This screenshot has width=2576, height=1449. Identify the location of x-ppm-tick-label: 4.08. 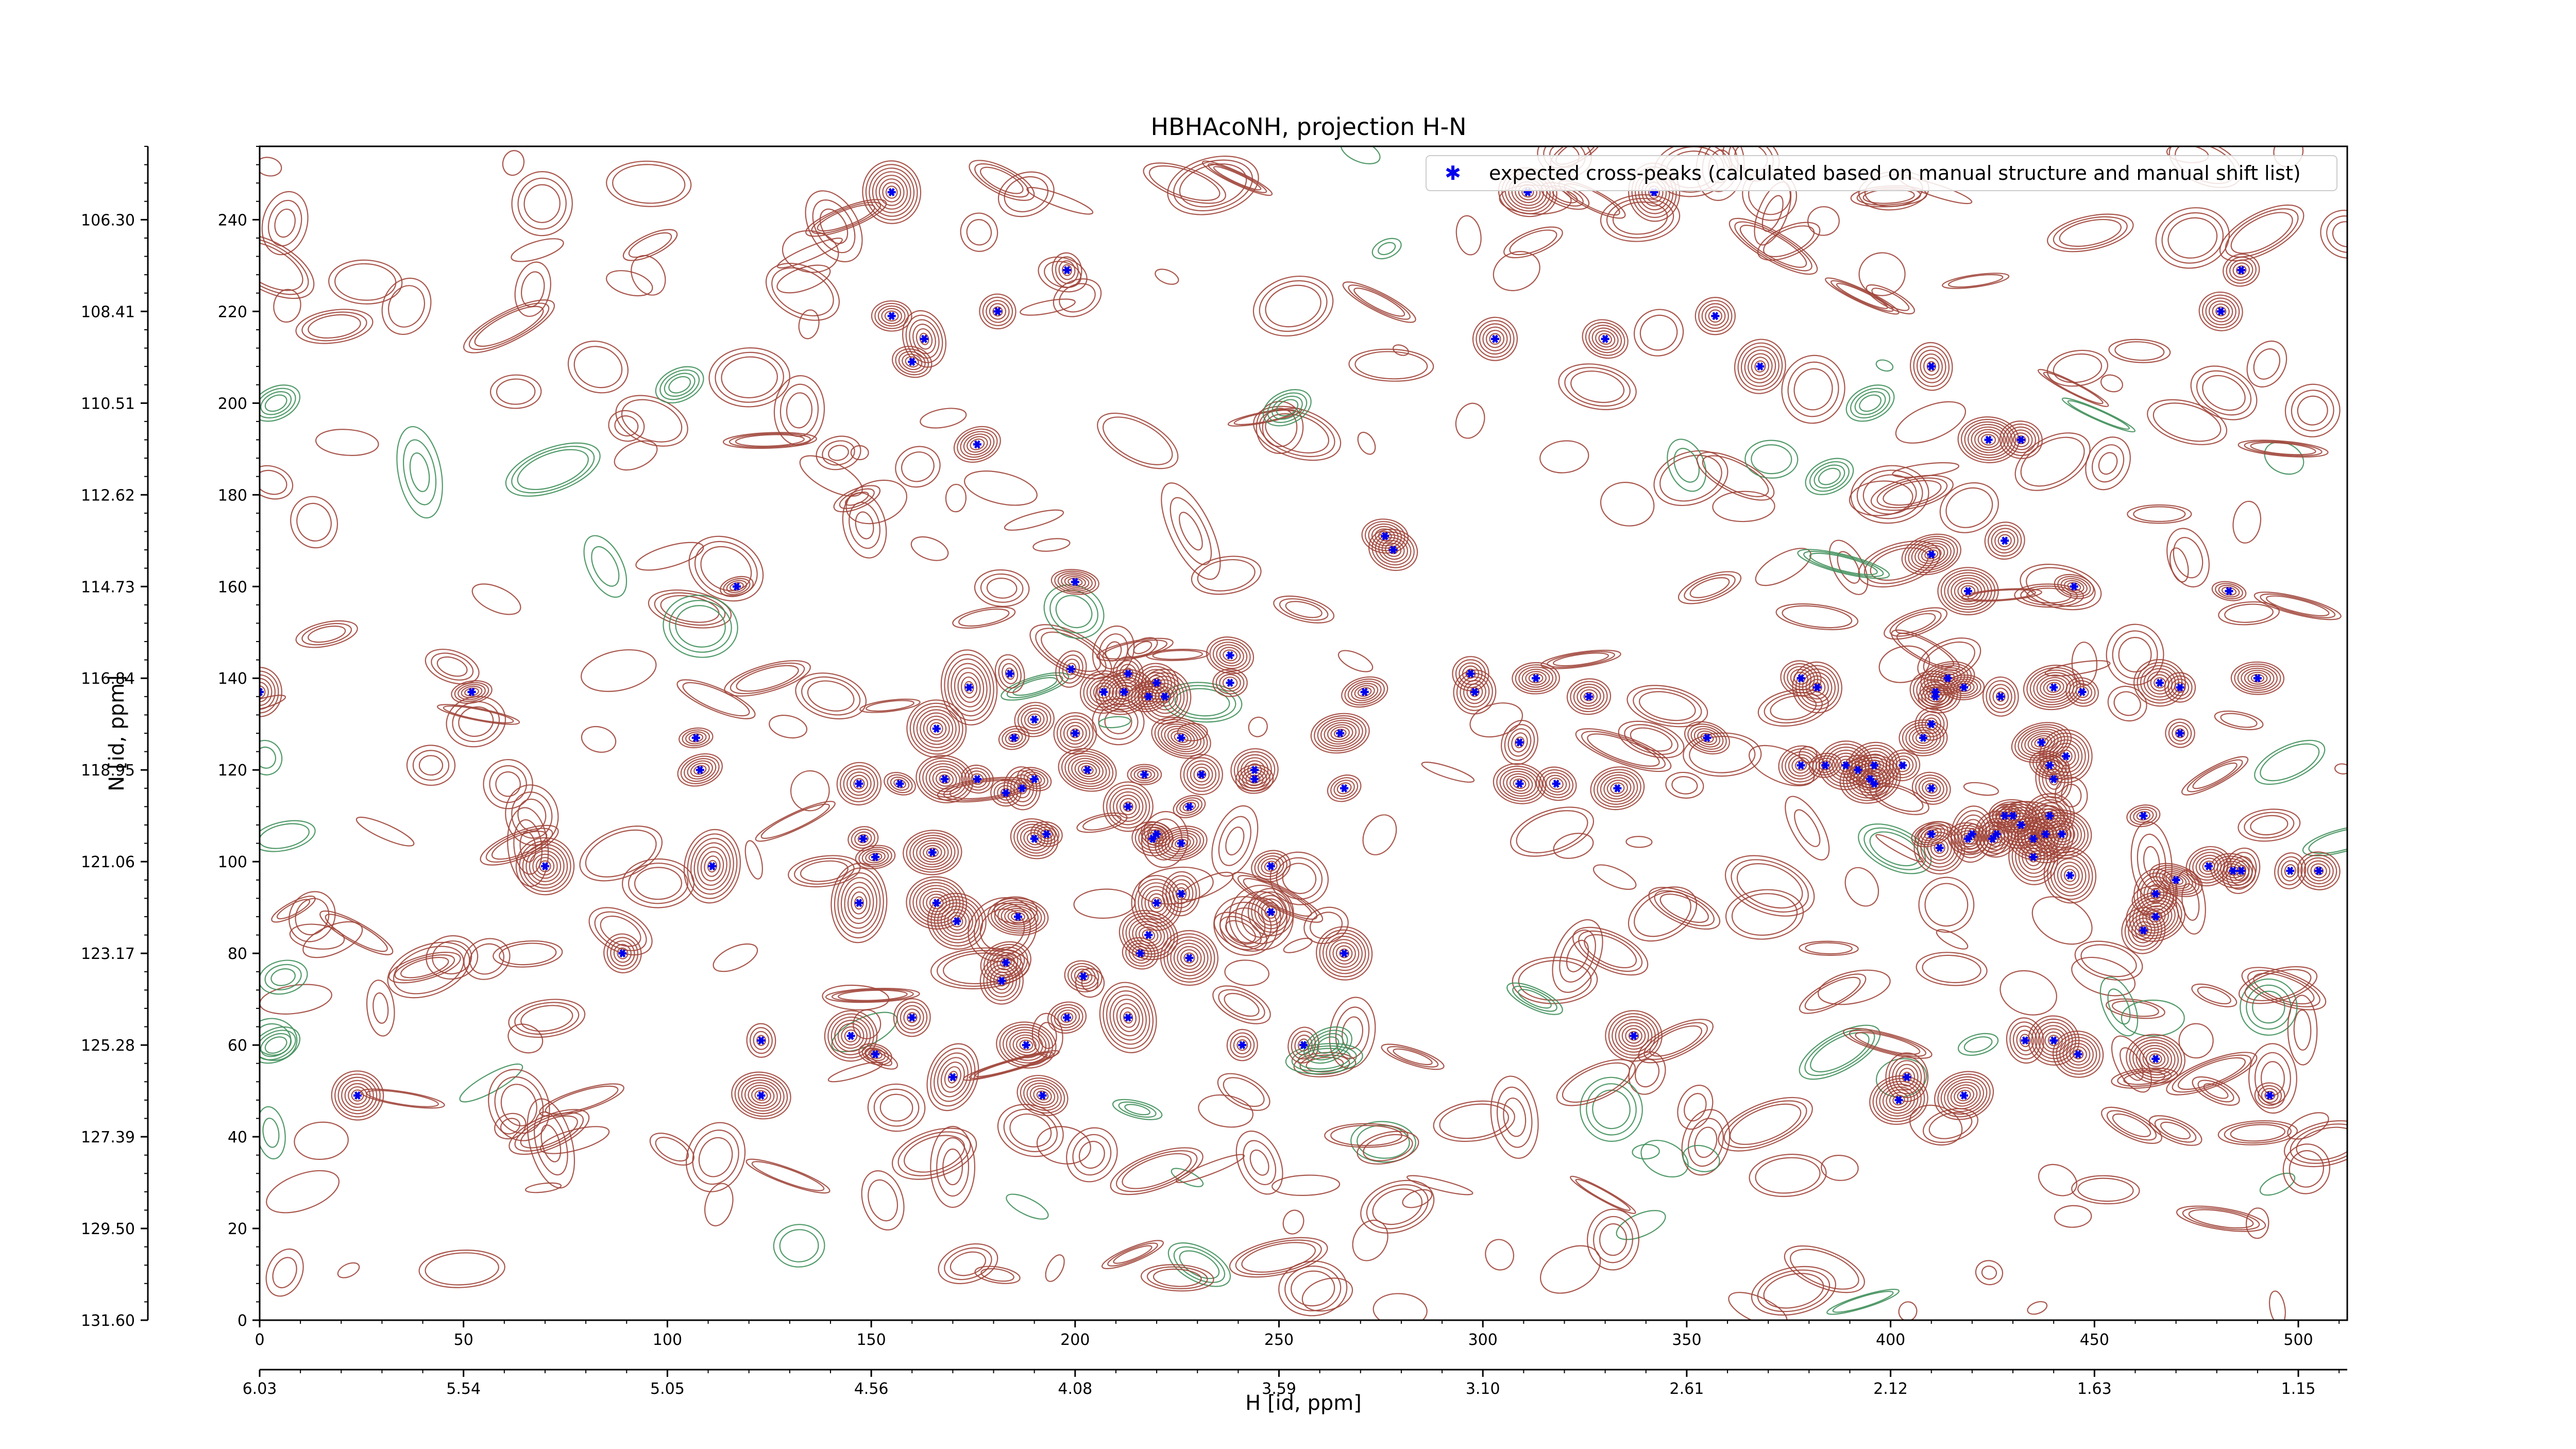
(1075, 1389).